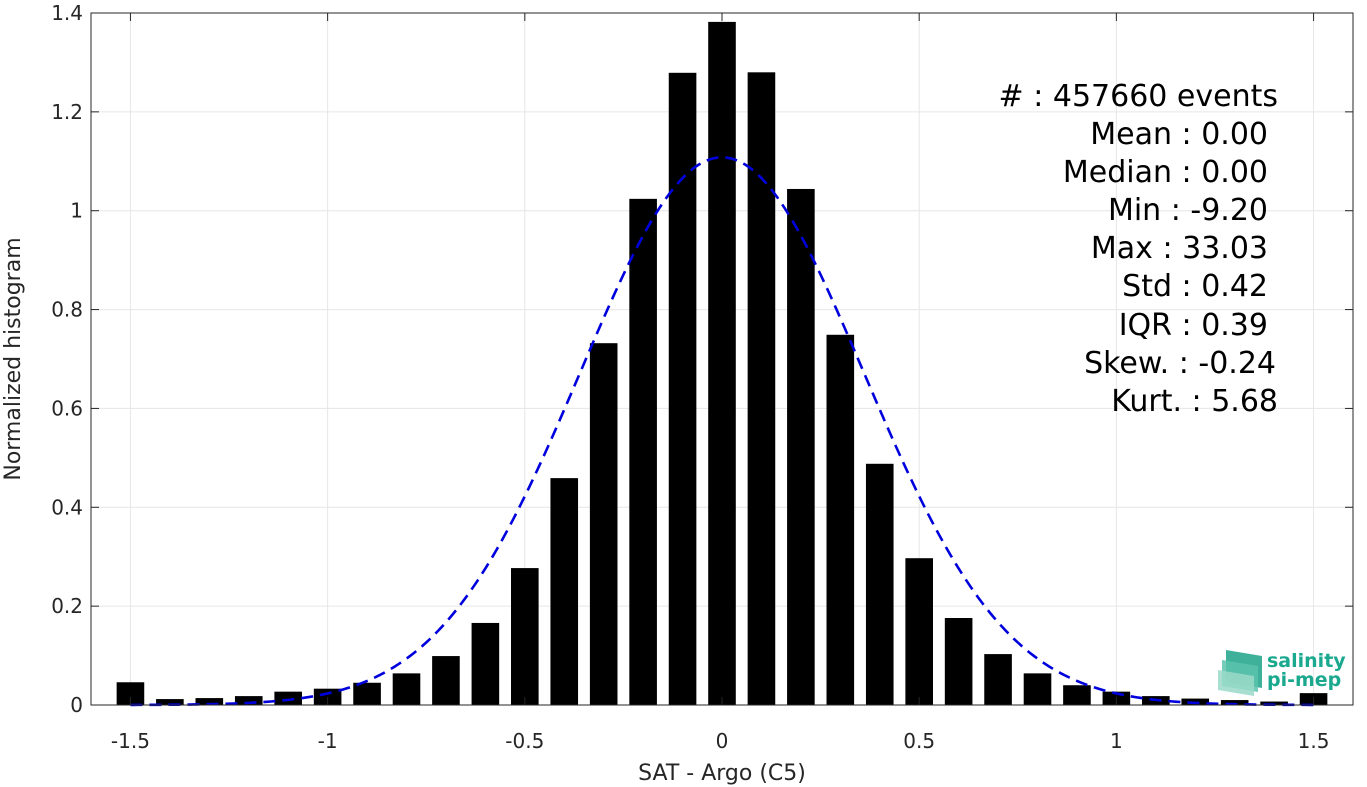 The image size is (1367, 787). What do you see at coordinates (1179, 134) in the screenshot?
I see `stat-mean: Mean : 0.00` at bounding box center [1179, 134].